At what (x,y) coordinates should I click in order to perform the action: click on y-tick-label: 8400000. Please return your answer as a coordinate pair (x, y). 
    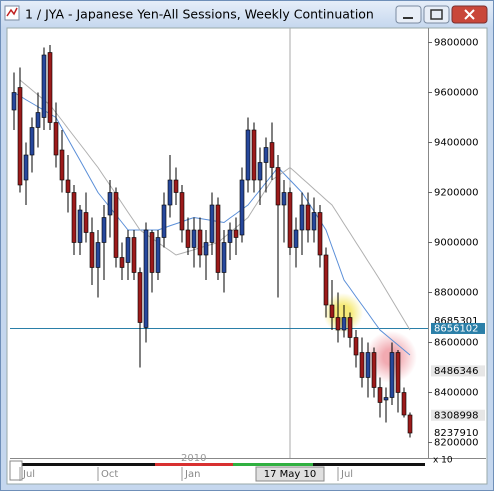
    Looking at the image, I should click on (456, 393).